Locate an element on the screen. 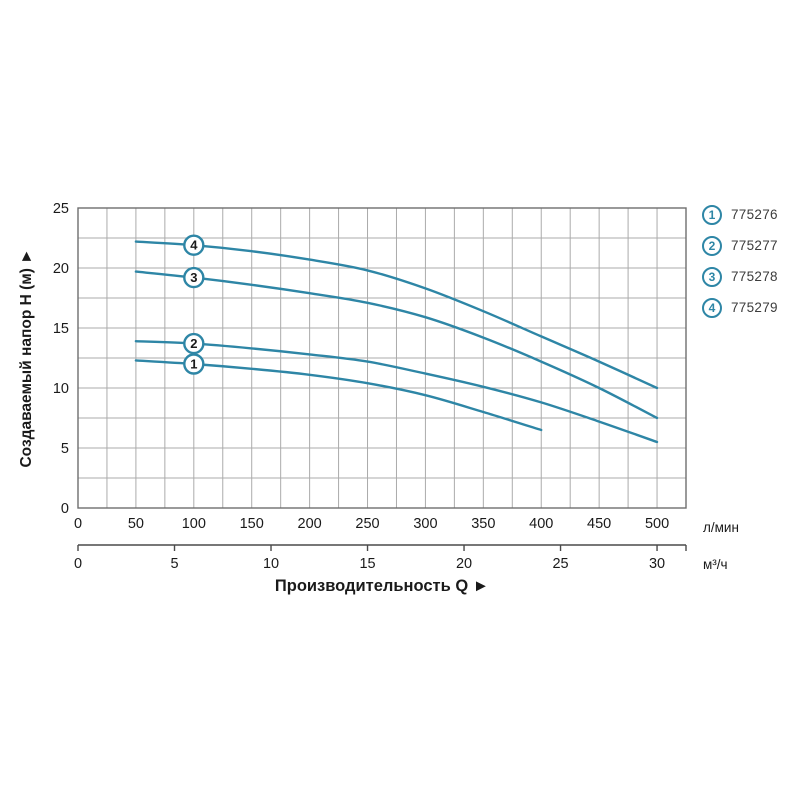 The width and height of the screenshot is (800, 800). curve-marker-number-2: 2 is located at coordinates (193, 343).